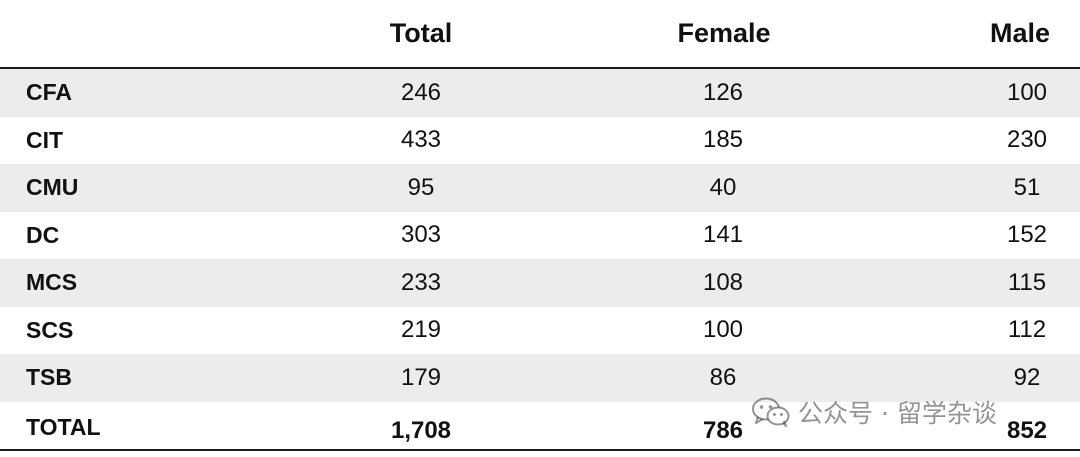 The height and width of the screenshot is (457, 1080). I want to click on cell-female: 185, so click(723, 140).